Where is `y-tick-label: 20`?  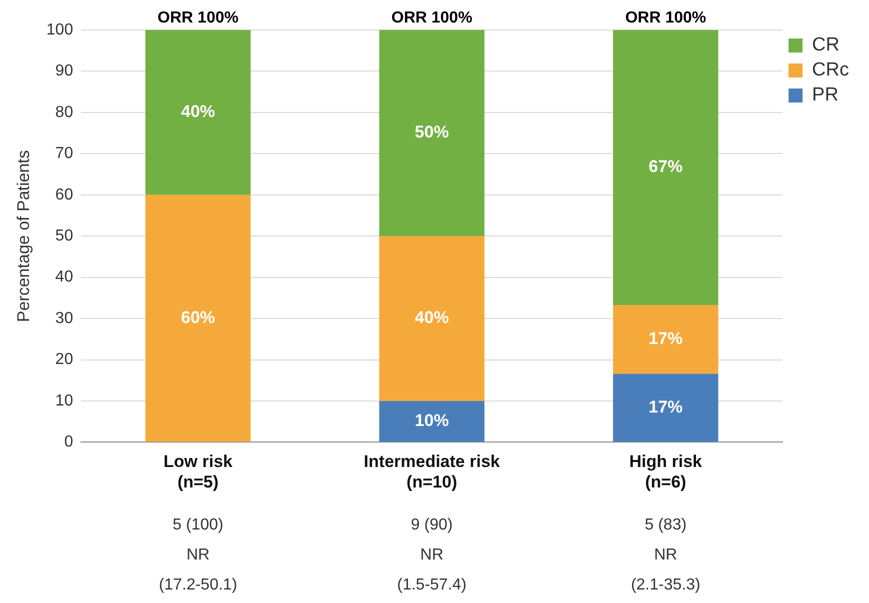 y-tick-label: 20 is located at coordinates (64, 359).